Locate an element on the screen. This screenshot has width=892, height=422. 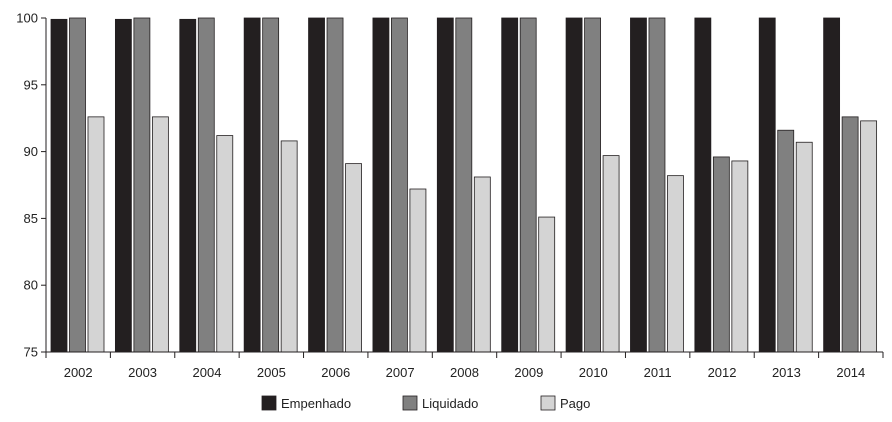
bar-pago-2011 is located at coordinates (675, 264).